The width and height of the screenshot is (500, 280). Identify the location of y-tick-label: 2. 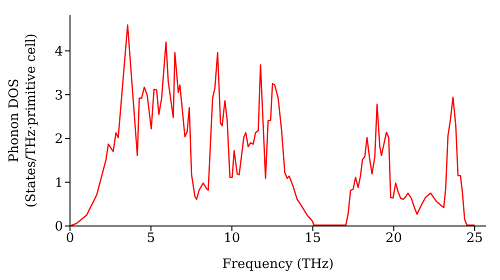
(58, 140).